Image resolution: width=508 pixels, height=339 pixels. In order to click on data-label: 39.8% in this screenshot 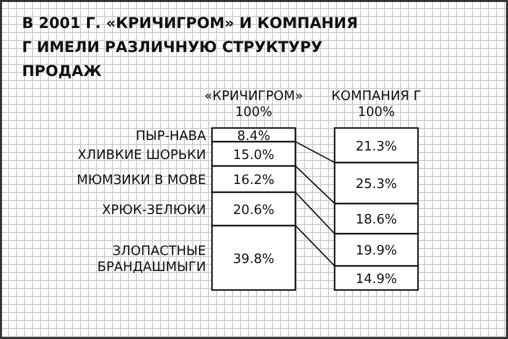, I will do `click(253, 259)`.